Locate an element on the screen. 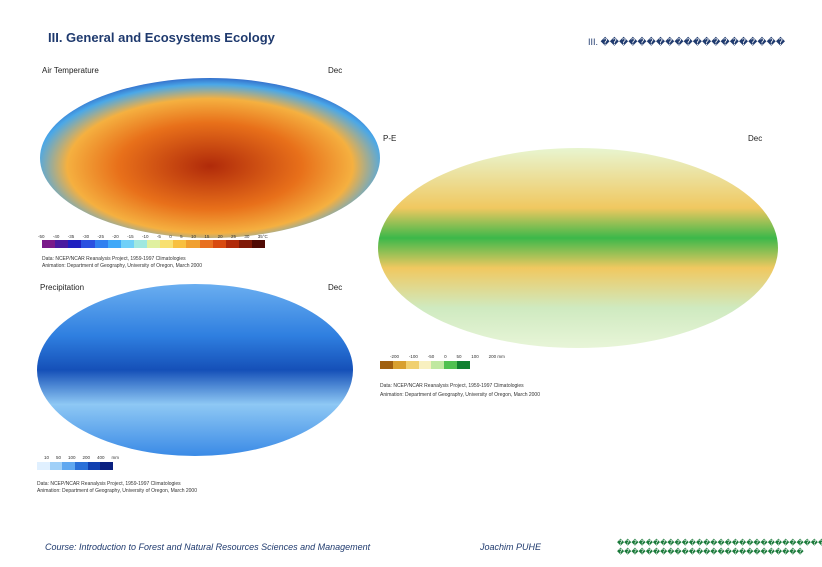 The height and width of the screenshot is (567, 822). scale-label: -10 is located at coordinates (145, 236).